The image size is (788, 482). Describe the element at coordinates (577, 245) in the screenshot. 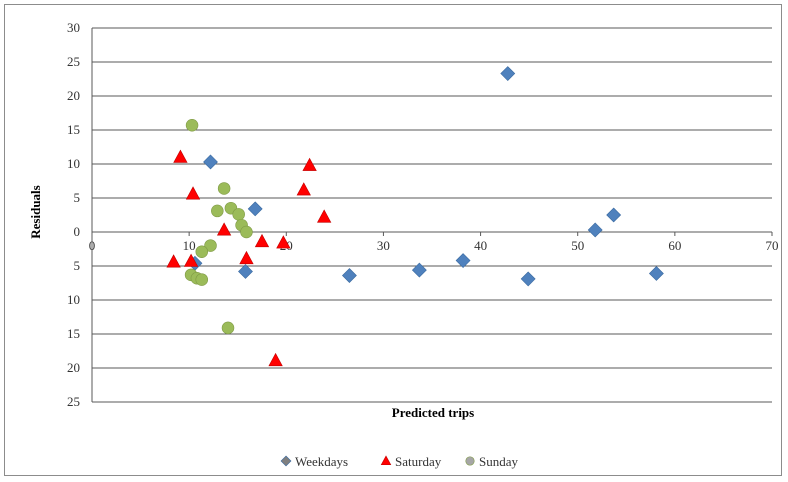

I see `x-tick-label: 50` at that location.